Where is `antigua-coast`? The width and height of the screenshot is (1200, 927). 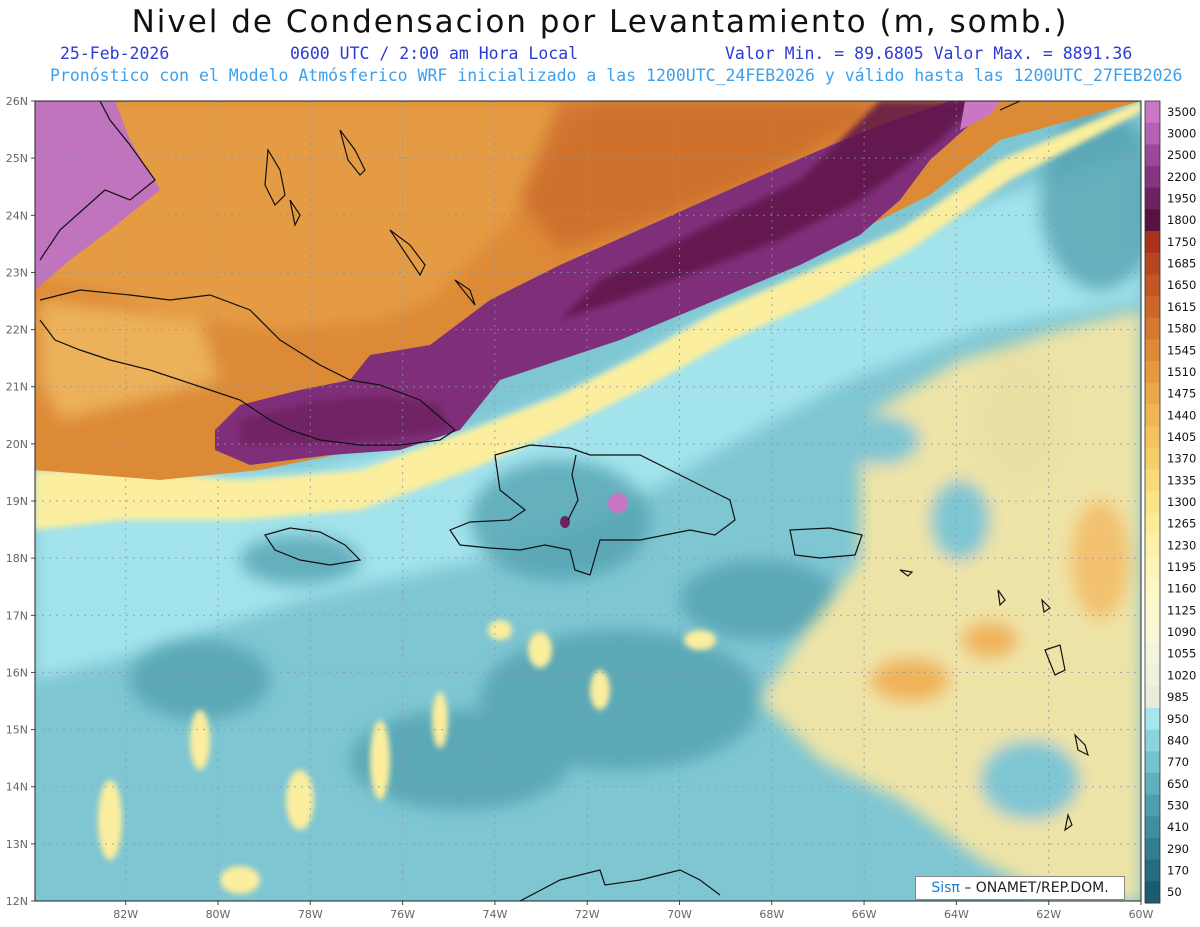 antigua-coast is located at coordinates (1046, 606).